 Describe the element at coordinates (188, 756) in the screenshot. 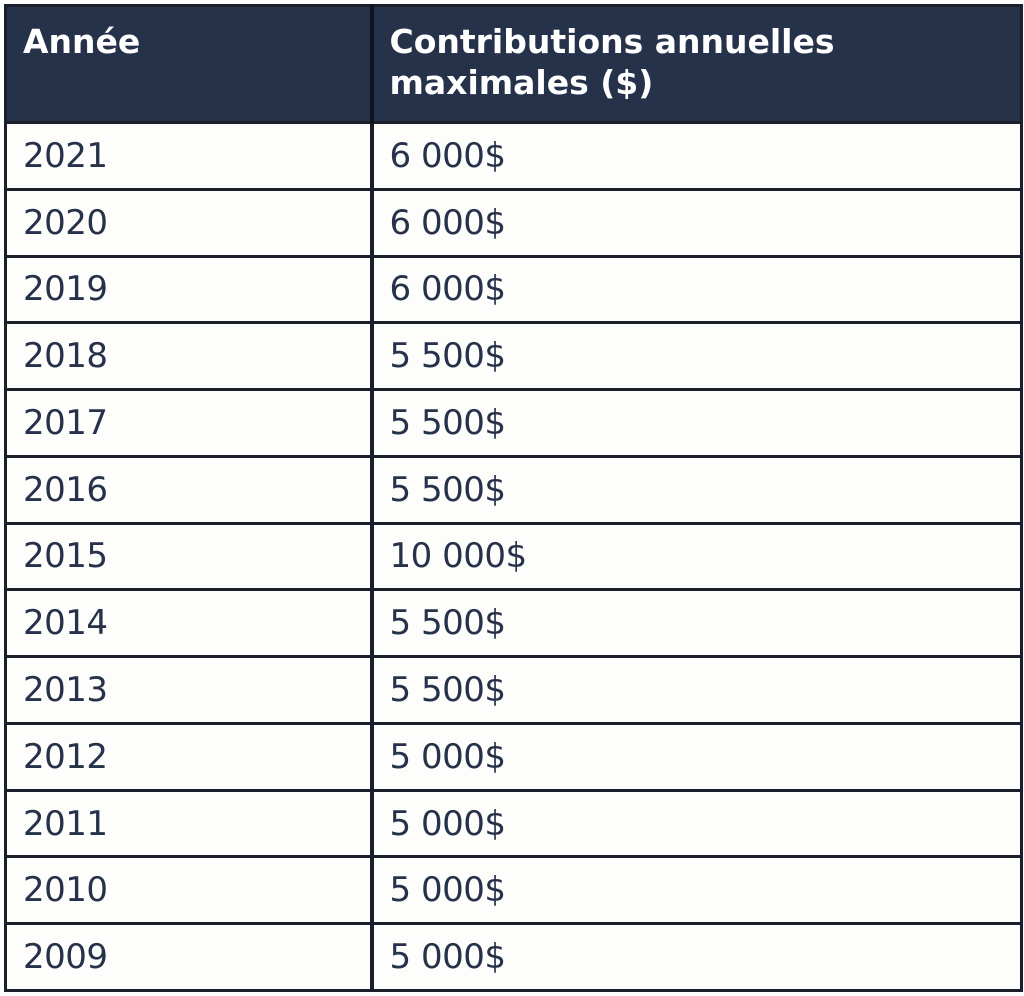

I see `cell-year: 2012` at that location.